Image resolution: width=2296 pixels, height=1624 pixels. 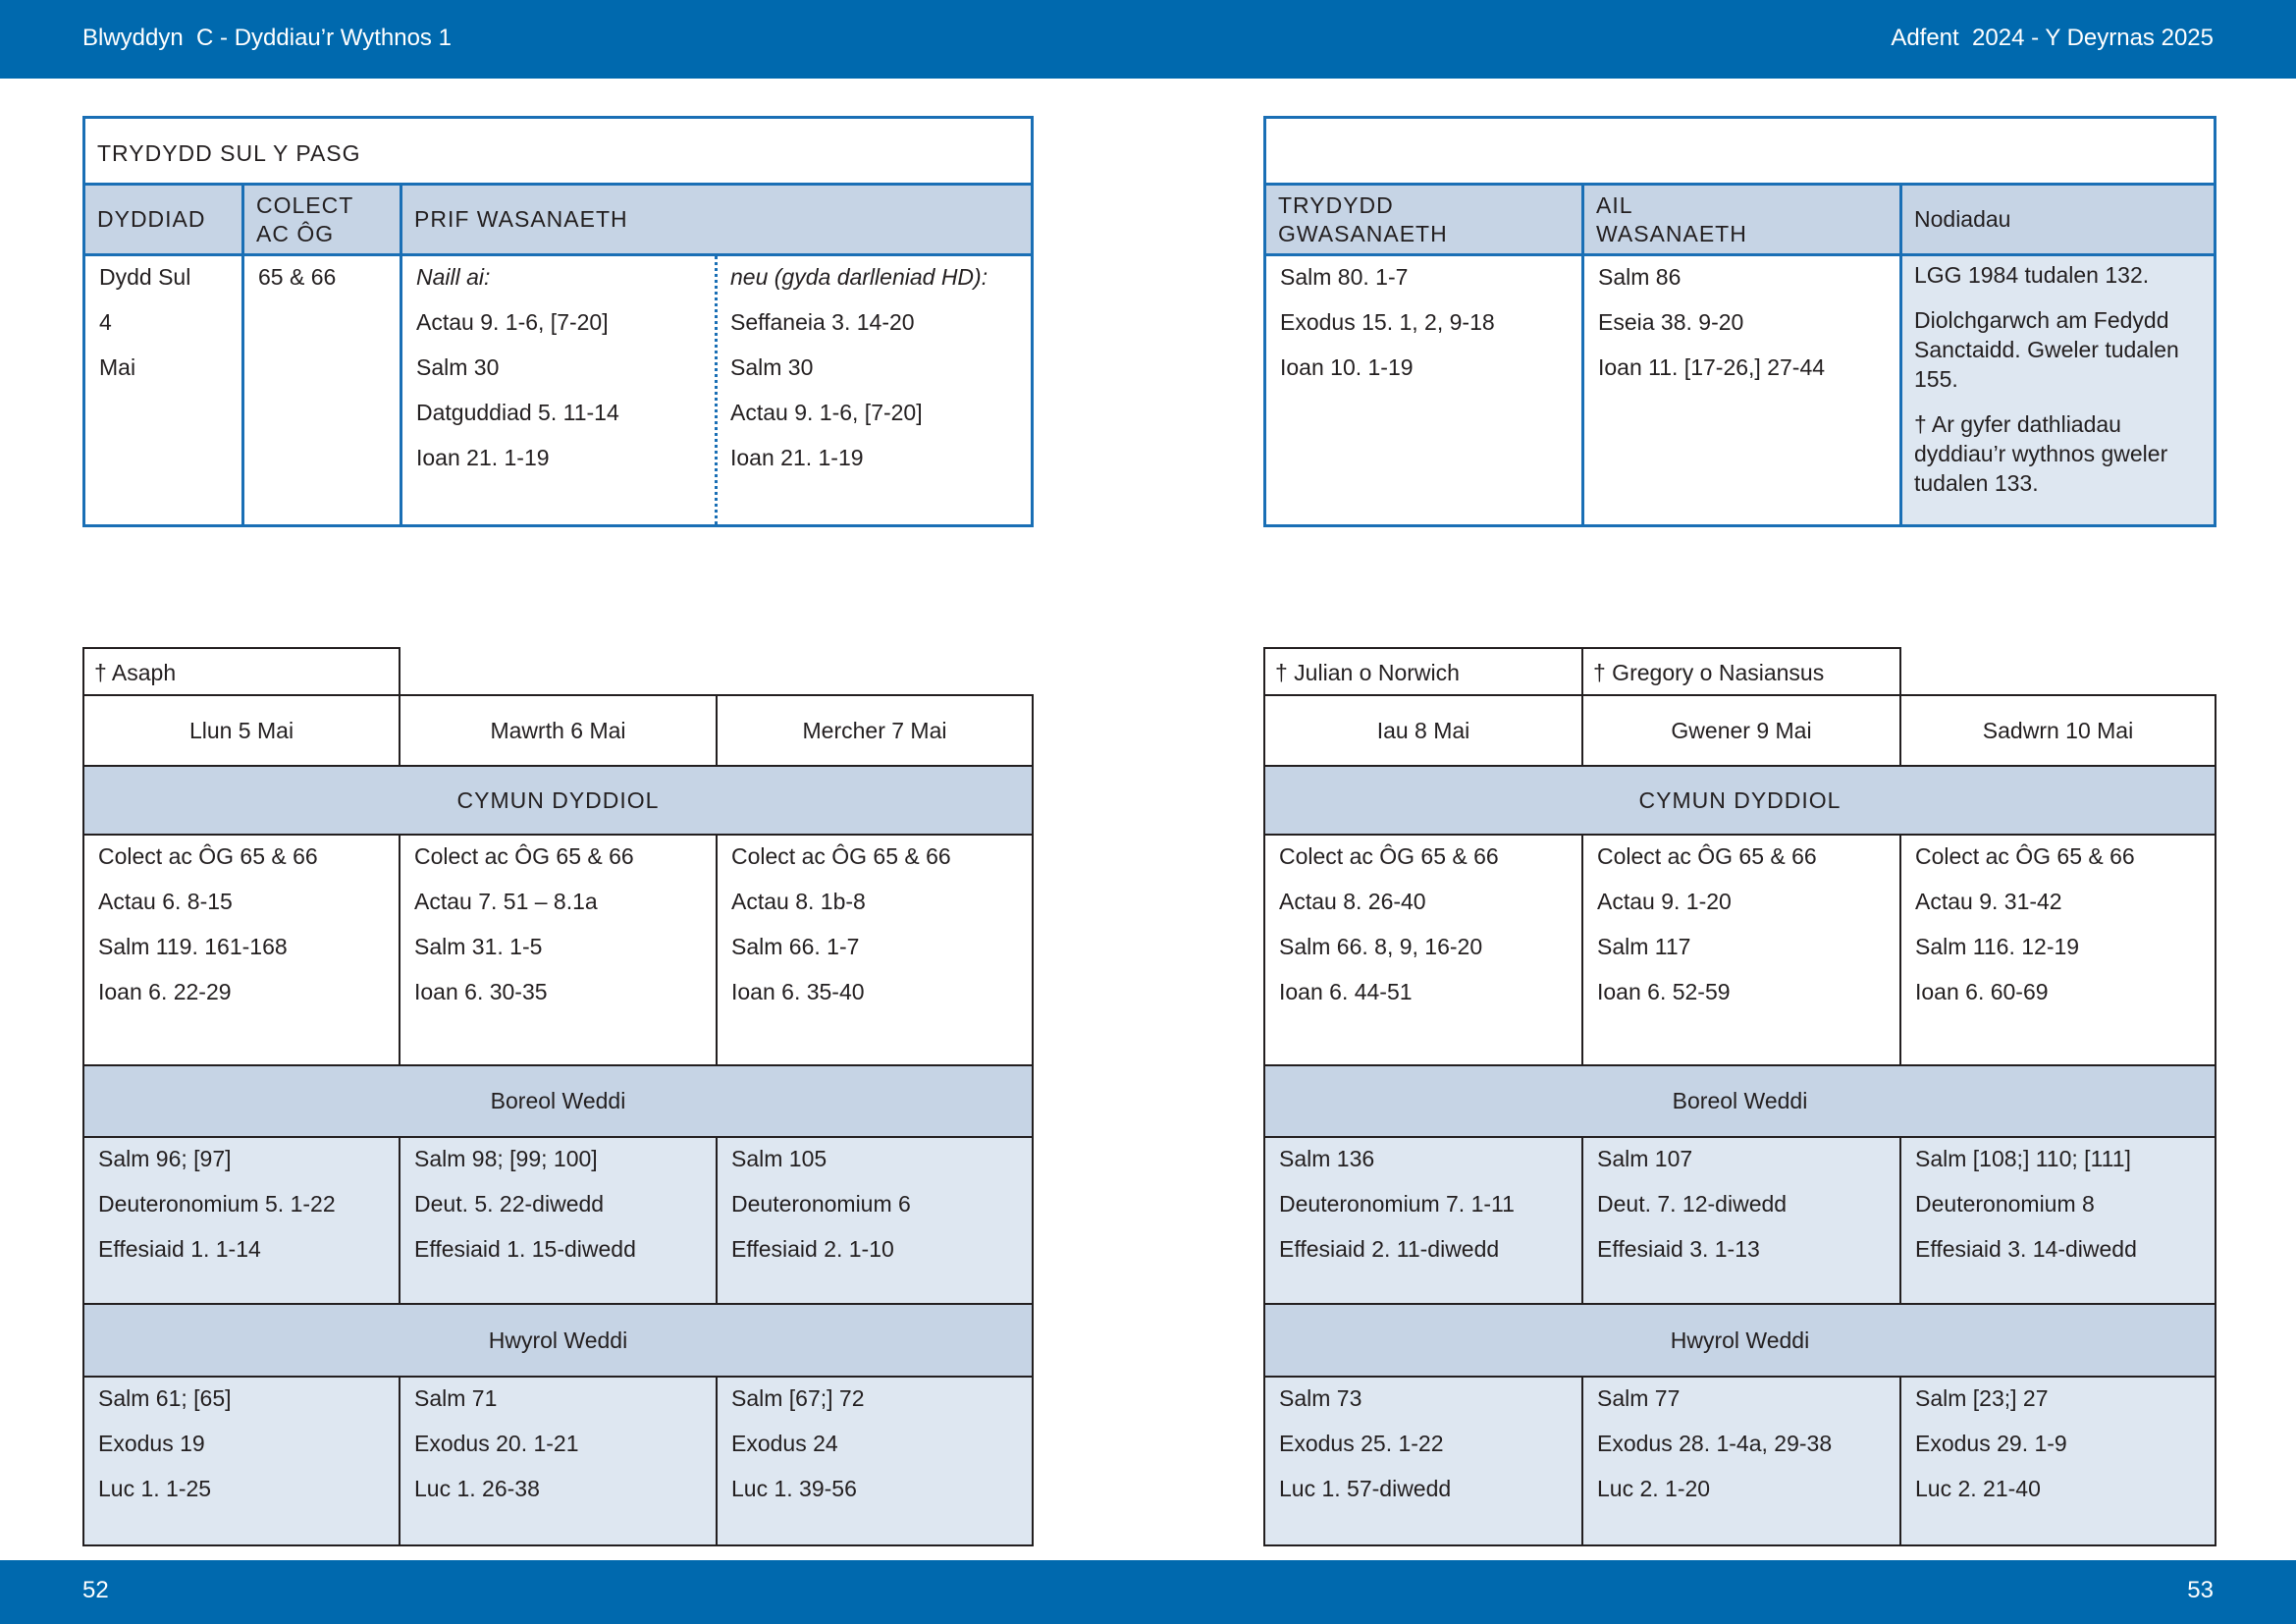 I want to click on reading-line: Eseia 38. 9-20, so click(x=1671, y=322).